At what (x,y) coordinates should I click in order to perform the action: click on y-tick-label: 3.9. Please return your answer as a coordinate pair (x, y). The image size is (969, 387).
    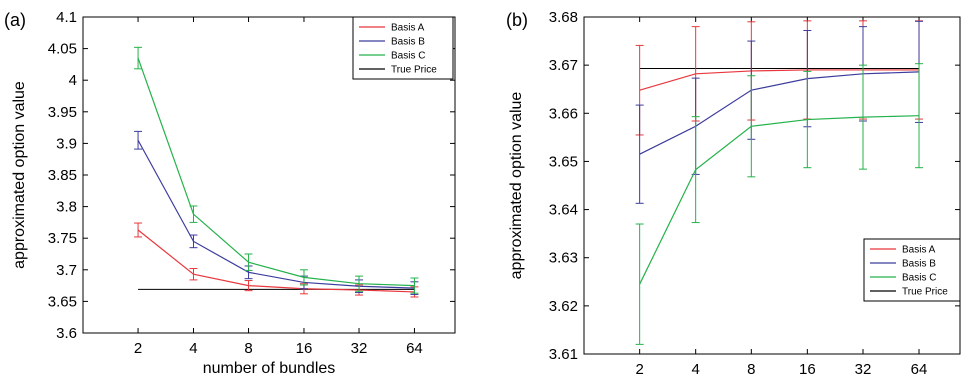
    Looking at the image, I should click on (66, 143).